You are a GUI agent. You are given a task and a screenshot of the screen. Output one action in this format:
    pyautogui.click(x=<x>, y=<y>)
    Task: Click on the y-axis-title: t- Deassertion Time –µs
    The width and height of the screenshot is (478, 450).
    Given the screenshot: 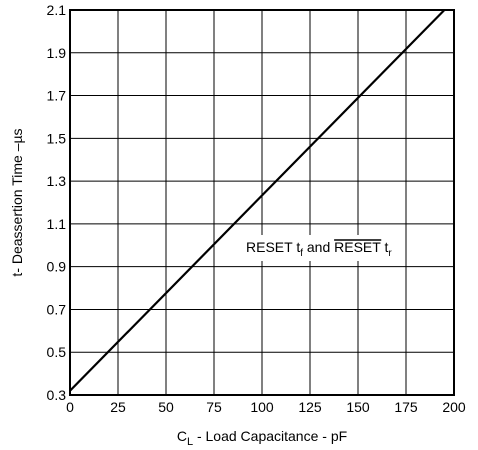 What is the action you would take?
    pyautogui.click(x=17, y=202)
    